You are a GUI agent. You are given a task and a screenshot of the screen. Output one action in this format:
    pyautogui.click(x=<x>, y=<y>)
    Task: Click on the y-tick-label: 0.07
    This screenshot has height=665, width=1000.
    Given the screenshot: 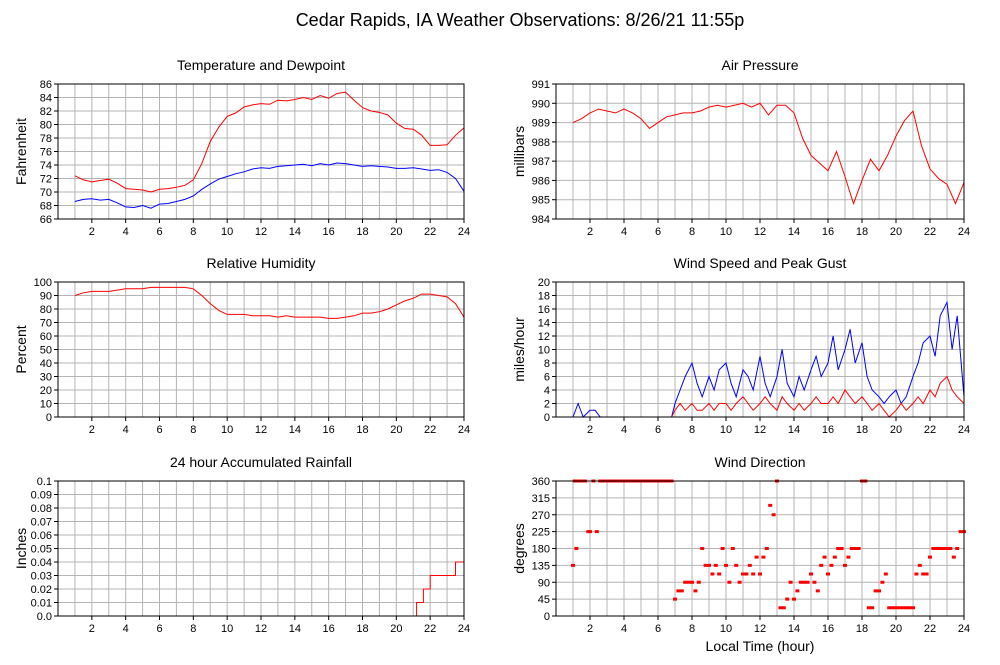 What is the action you would take?
    pyautogui.click(x=41, y=523)
    